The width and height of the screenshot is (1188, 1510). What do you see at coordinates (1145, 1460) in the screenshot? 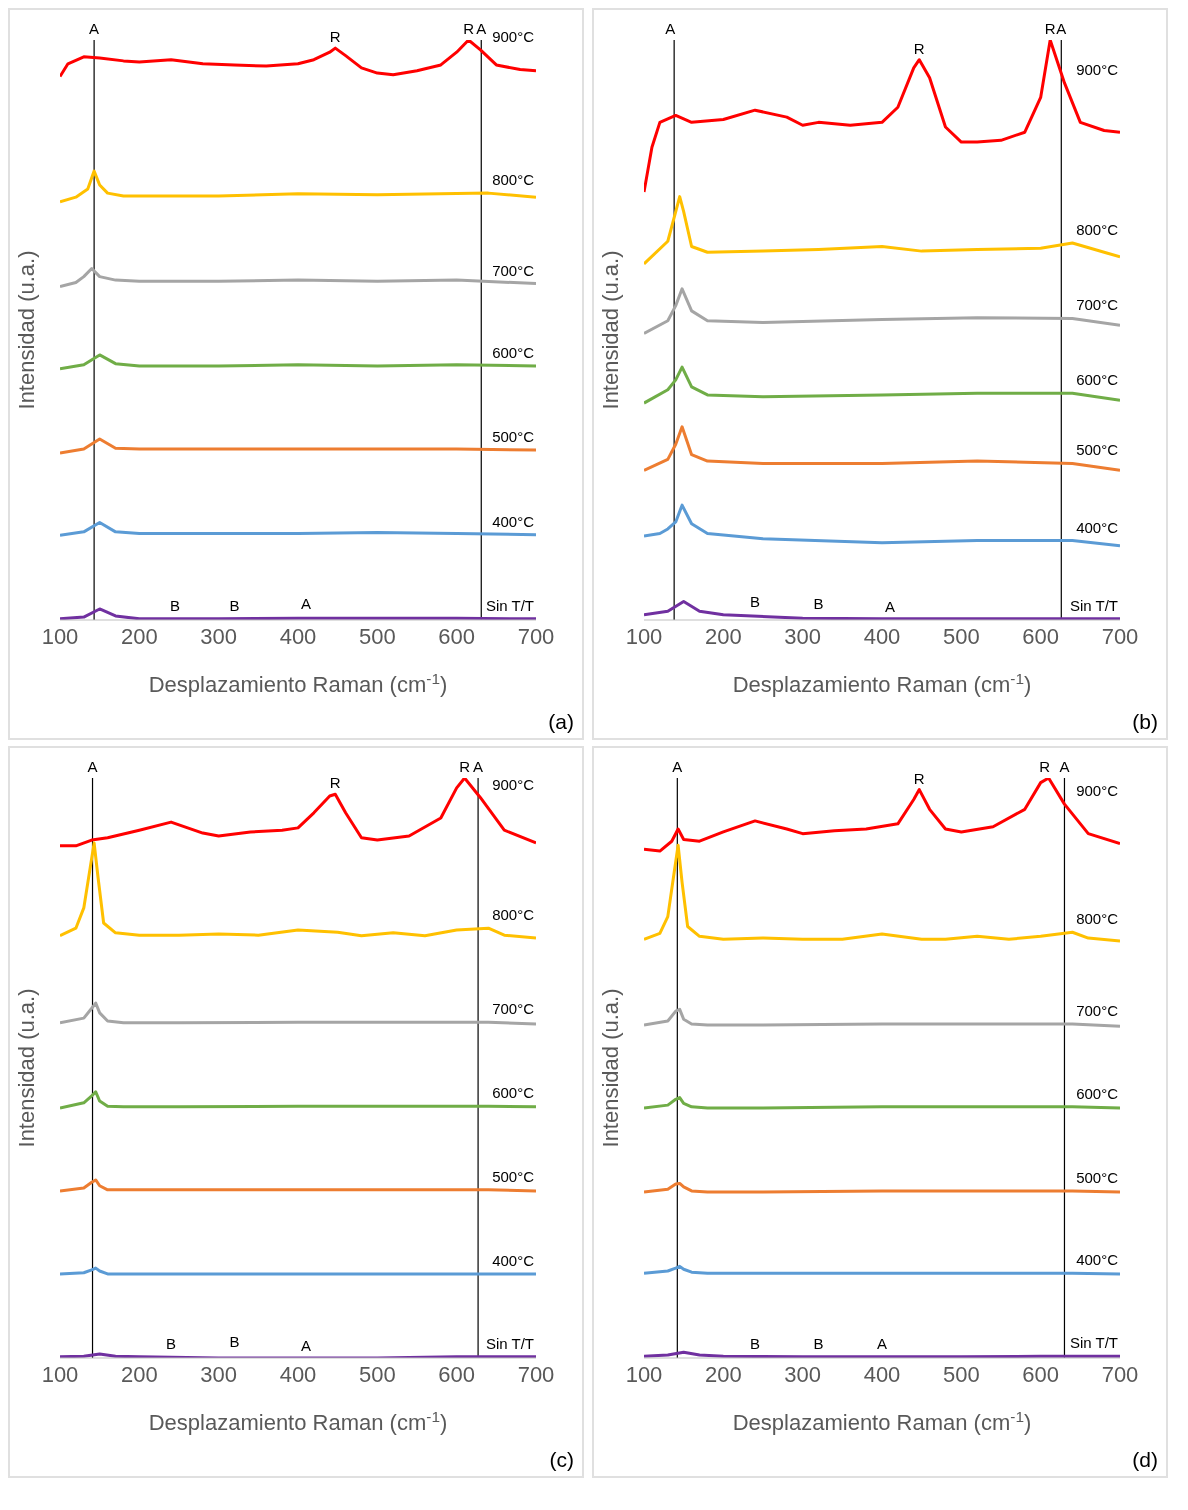
I see `text: (d)` at bounding box center [1145, 1460].